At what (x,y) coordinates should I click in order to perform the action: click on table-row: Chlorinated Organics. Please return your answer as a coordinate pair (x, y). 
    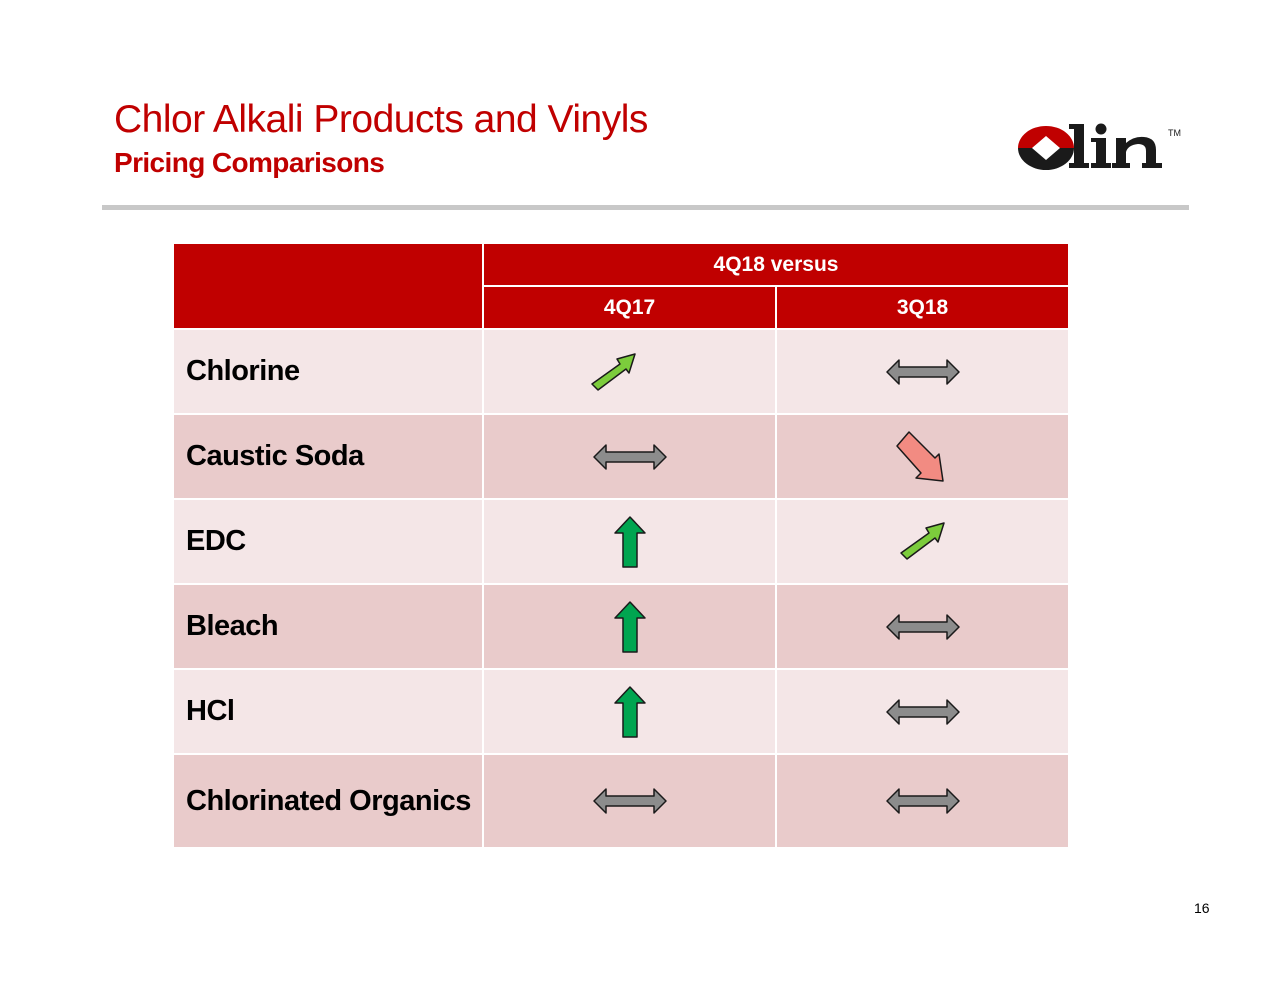
    Looking at the image, I should click on (621, 801).